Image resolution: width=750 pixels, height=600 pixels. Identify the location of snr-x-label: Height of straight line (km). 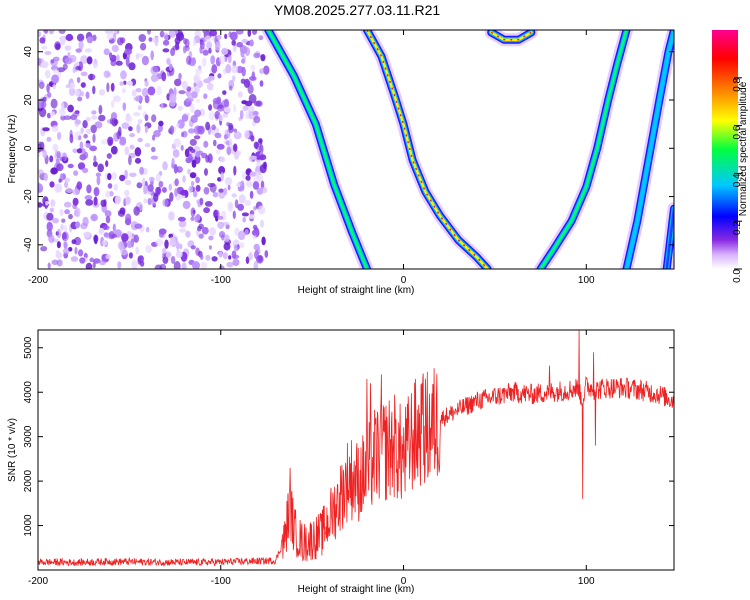
(356, 589).